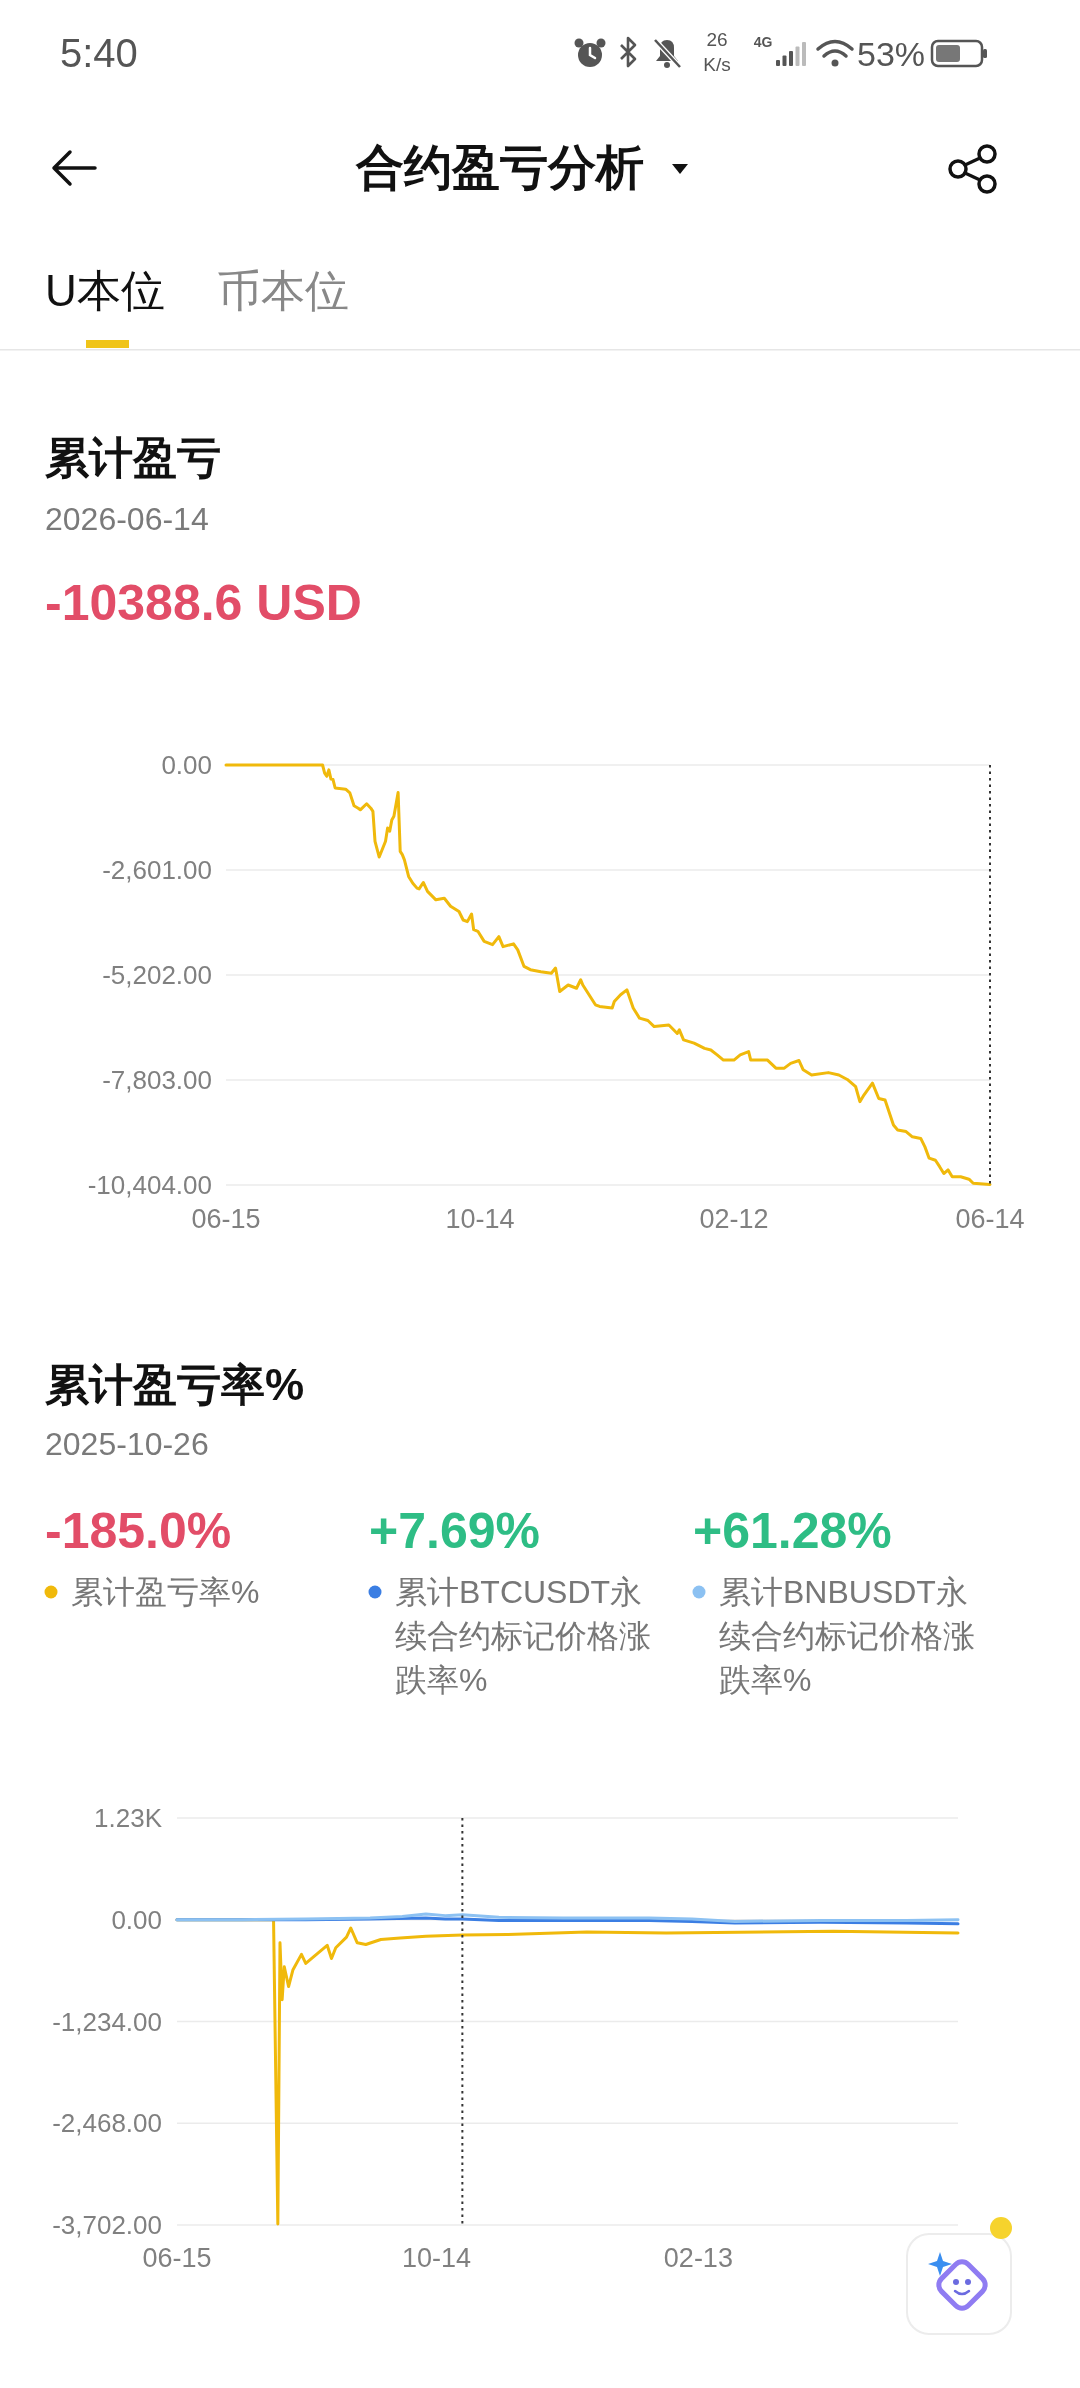 The image size is (1080, 2388). Describe the element at coordinates (891, 54) in the screenshot. I see `text: 53%` at that location.